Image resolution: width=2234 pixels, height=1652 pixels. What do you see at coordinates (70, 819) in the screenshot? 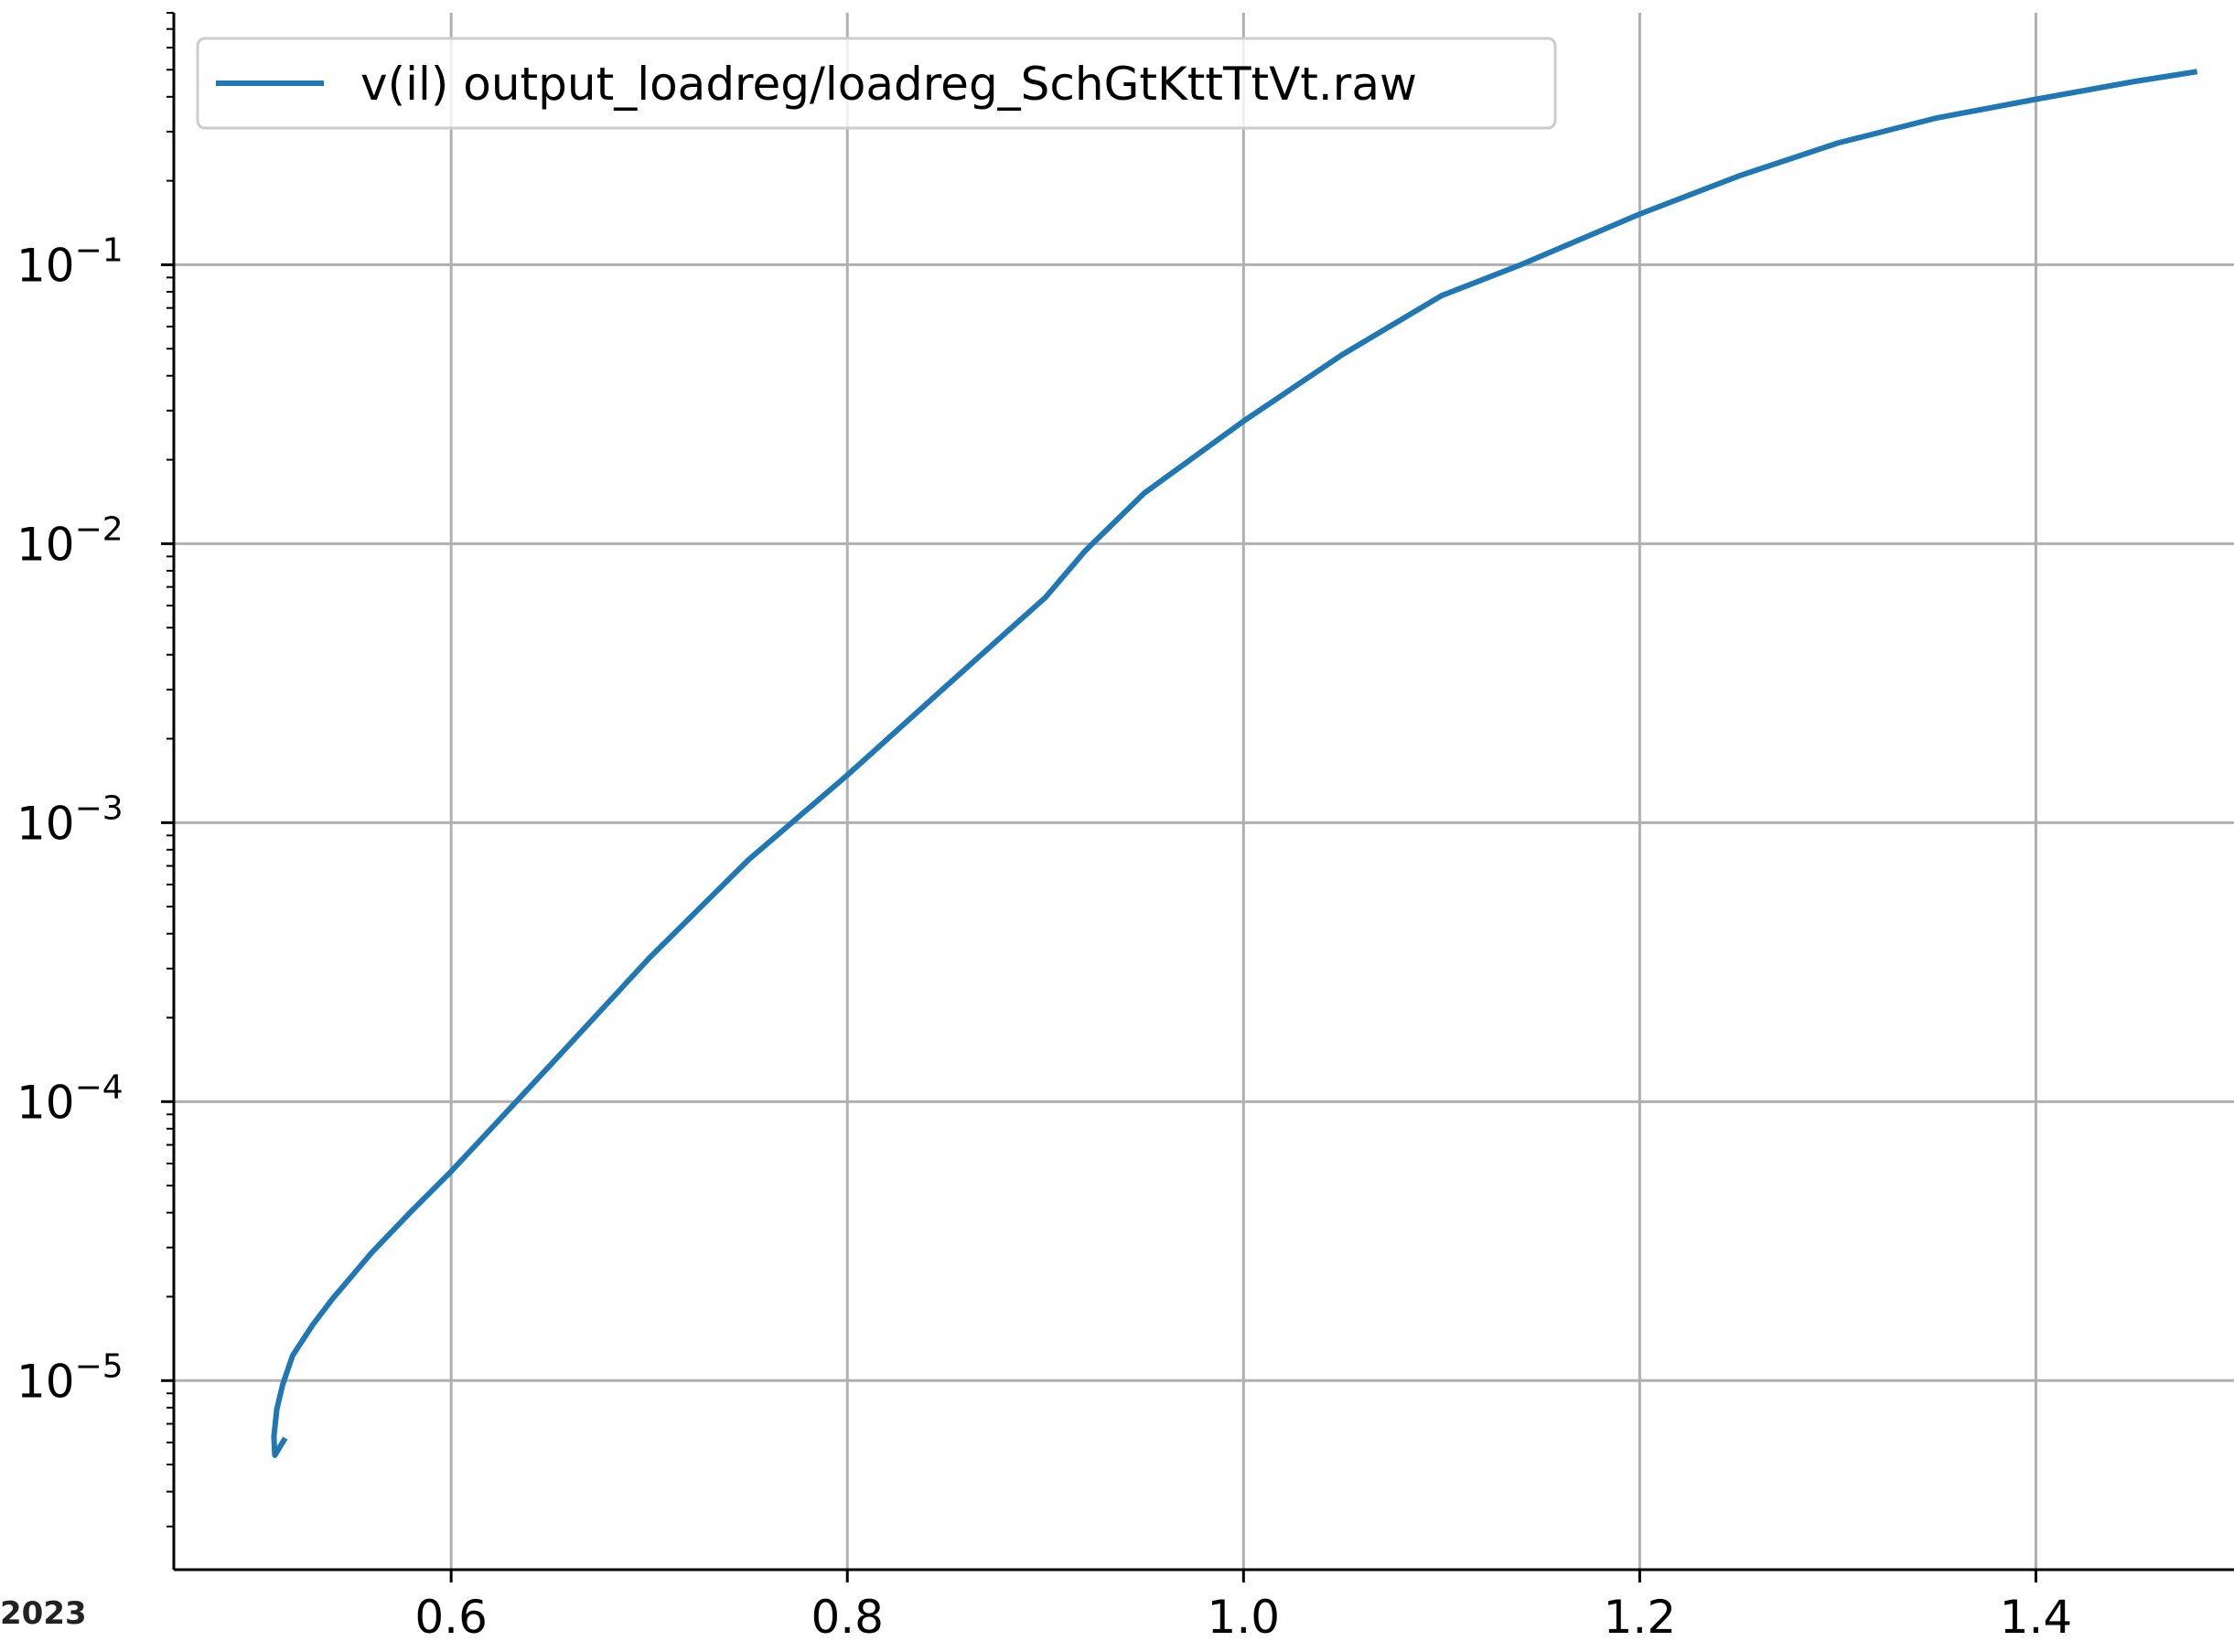
I see `y-tick-label: 10⁻³` at bounding box center [70, 819].